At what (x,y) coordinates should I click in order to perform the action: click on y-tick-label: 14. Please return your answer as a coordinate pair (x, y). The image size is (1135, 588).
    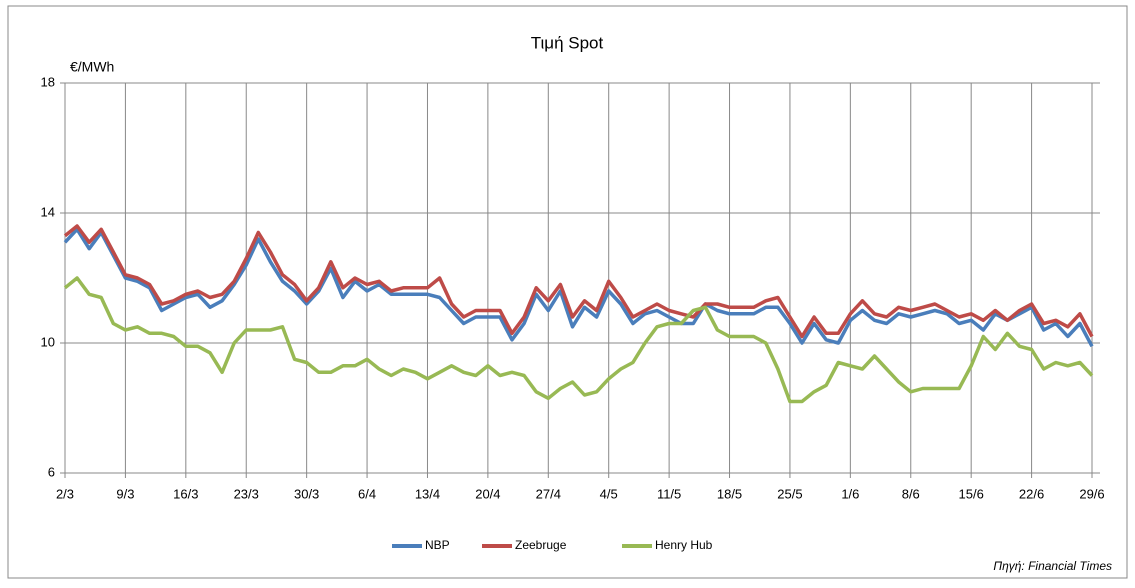
    Looking at the image, I should click on (48, 211).